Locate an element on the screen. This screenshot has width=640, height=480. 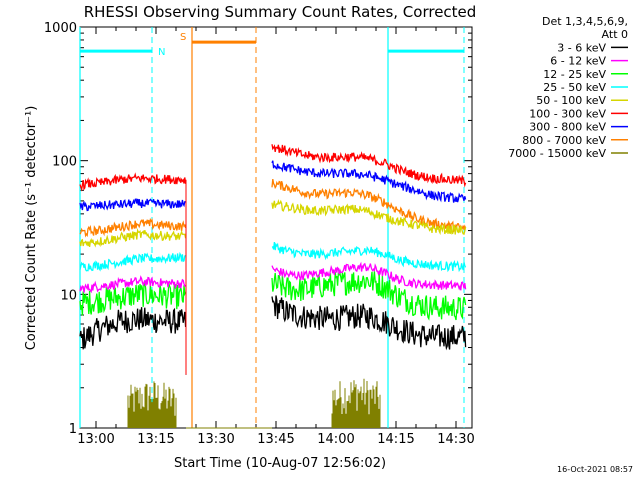
x-tick-label: 14:15 is located at coordinates (395, 439).